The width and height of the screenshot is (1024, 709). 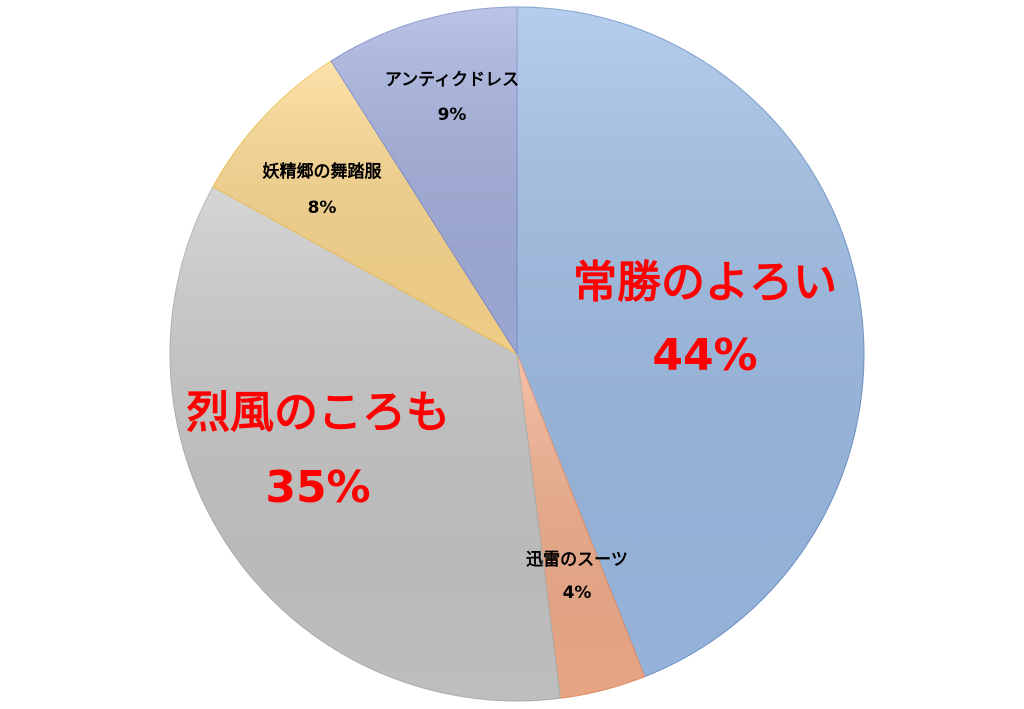 What do you see at coordinates (704, 355) in the screenshot?
I see `value-label: 44%` at bounding box center [704, 355].